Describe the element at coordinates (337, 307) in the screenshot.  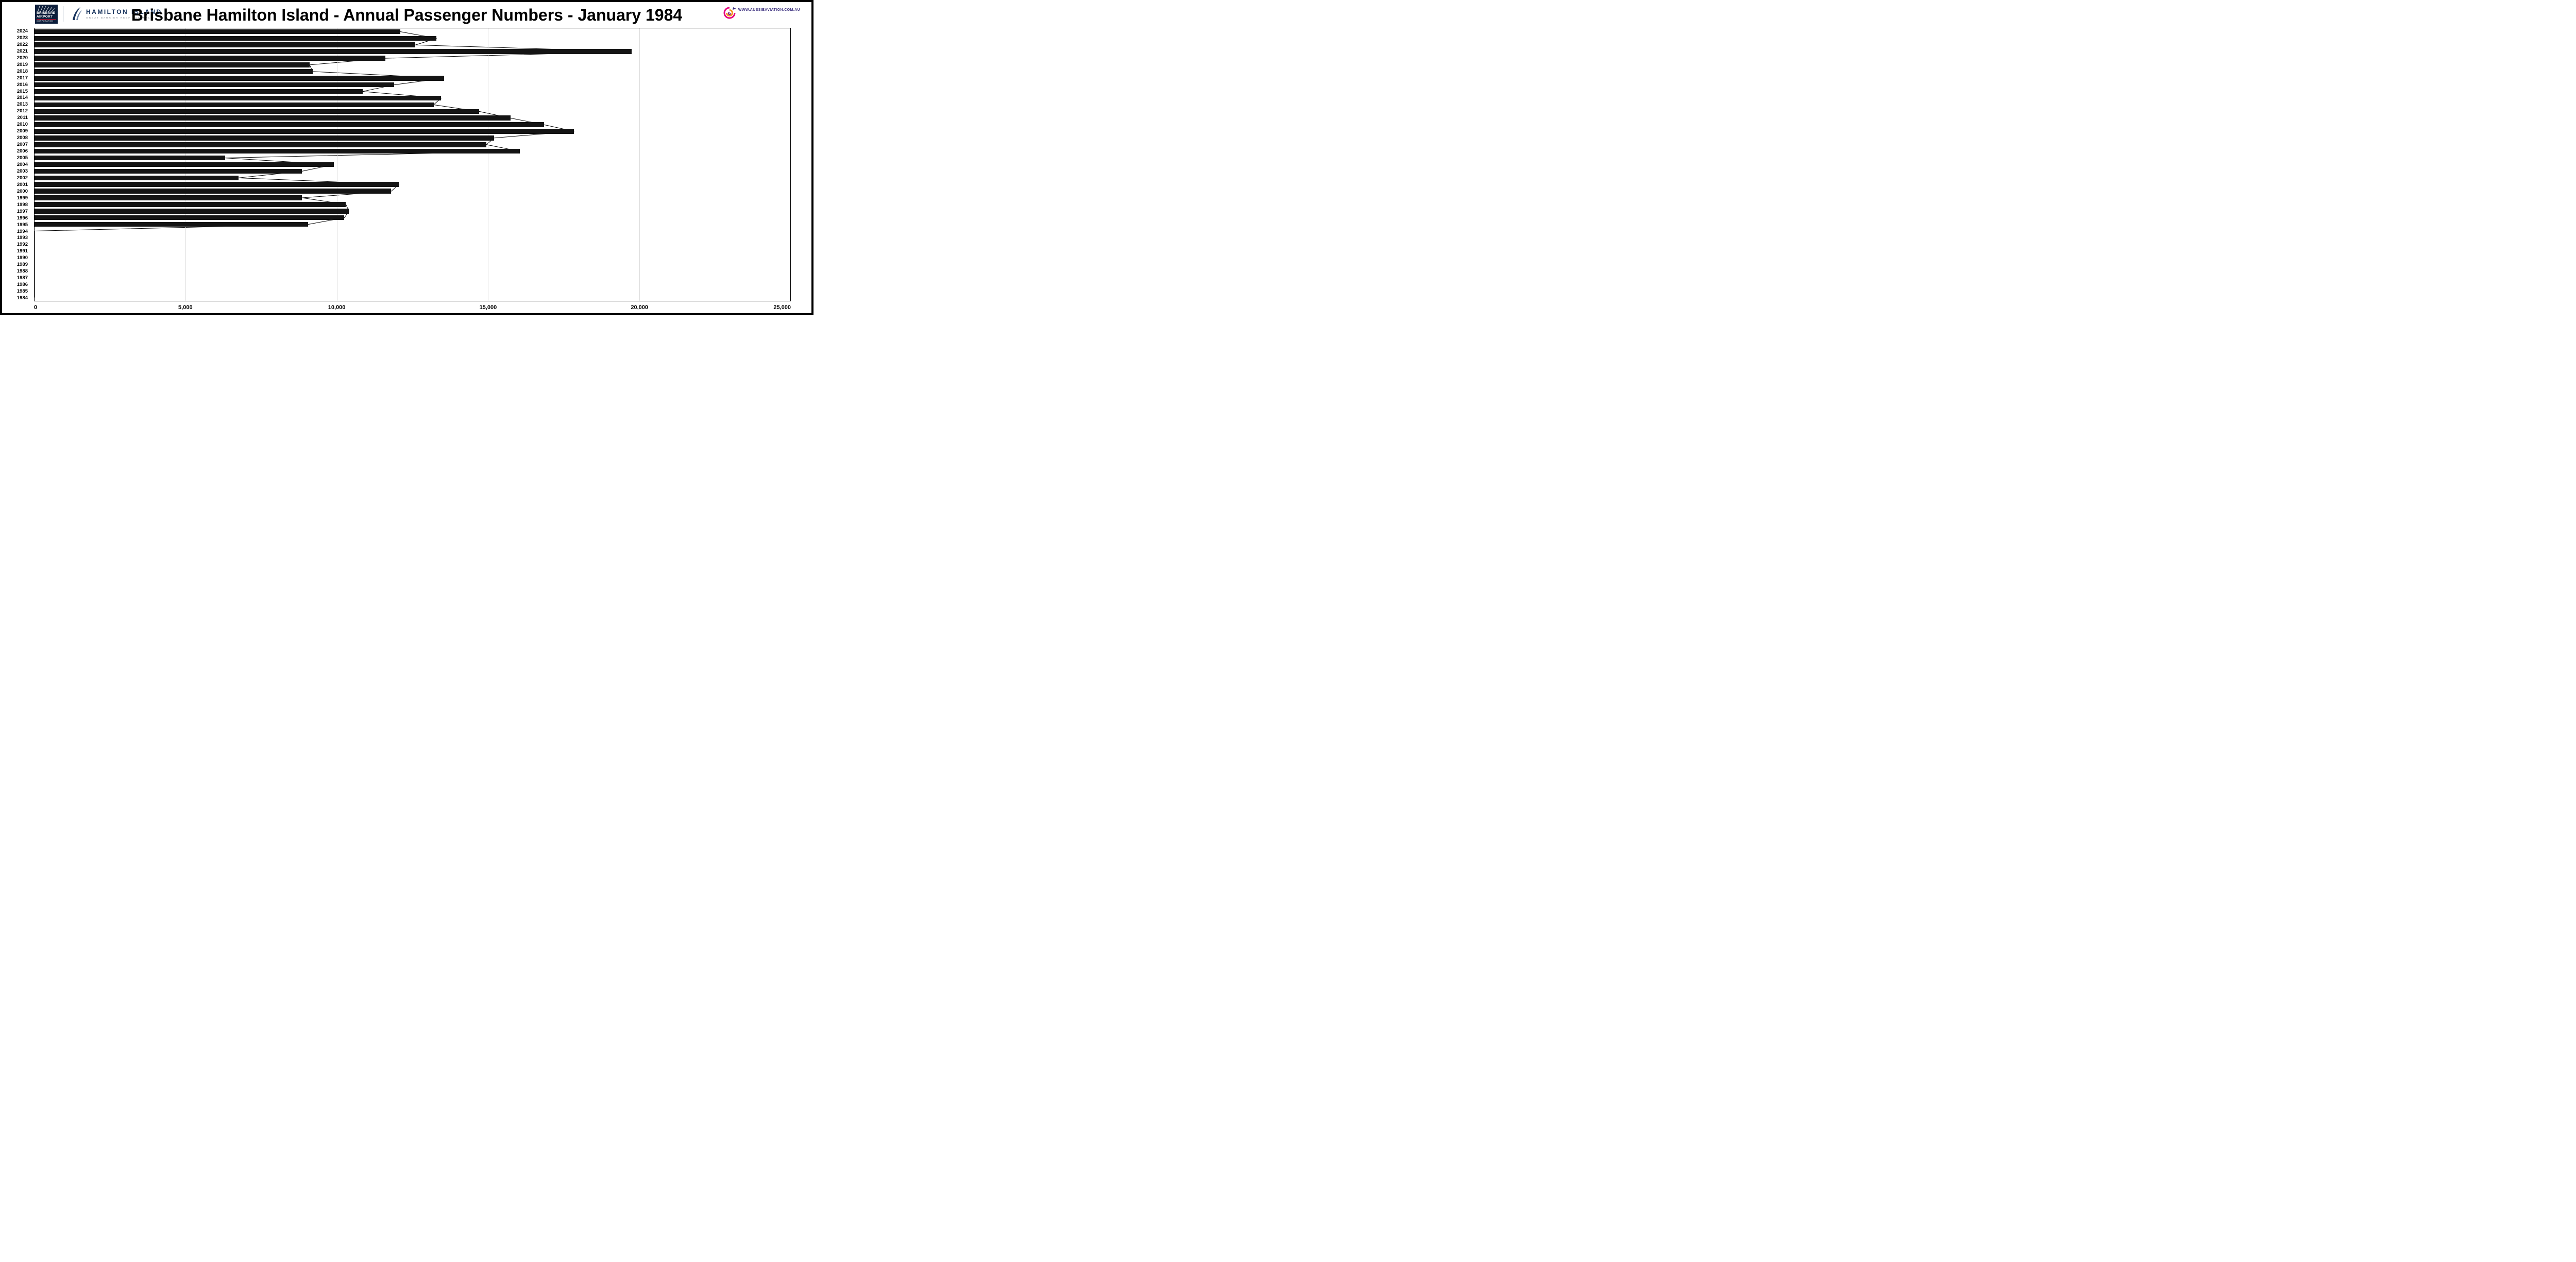
I see `x-axis-label-10000: 10,000` at that location.